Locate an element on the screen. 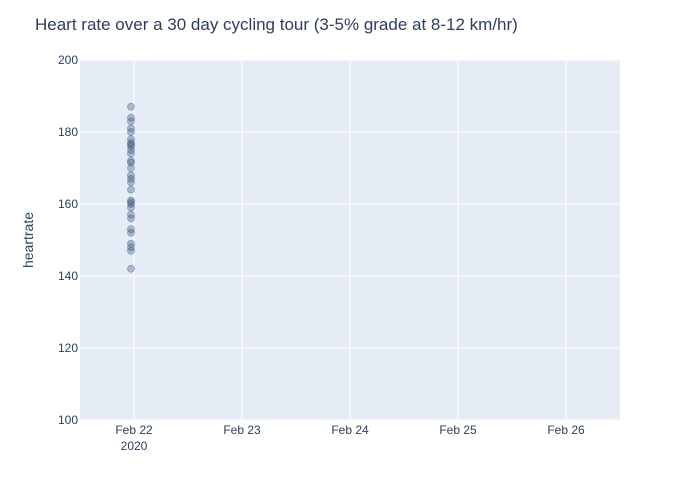 This screenshot has width=700, height=500. y-tick-label: 200 is located at coordinates (68, 60).